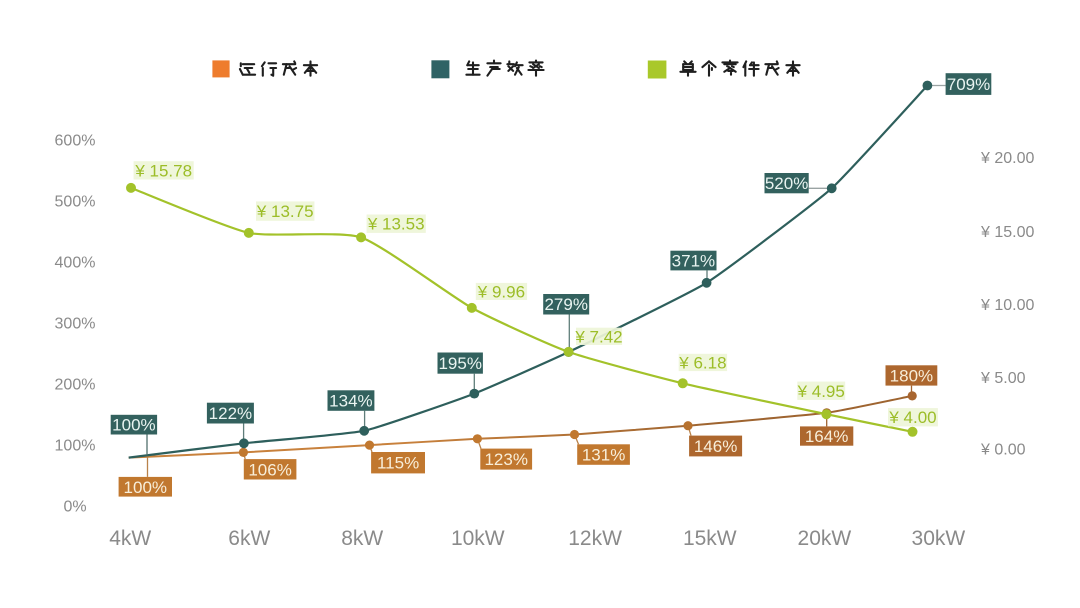 This screenshot has height=608, width=1080. Describe the element at coordinates (702, 362) in the screenshot. I see `svg-text: ¥ 6.18` at that location.